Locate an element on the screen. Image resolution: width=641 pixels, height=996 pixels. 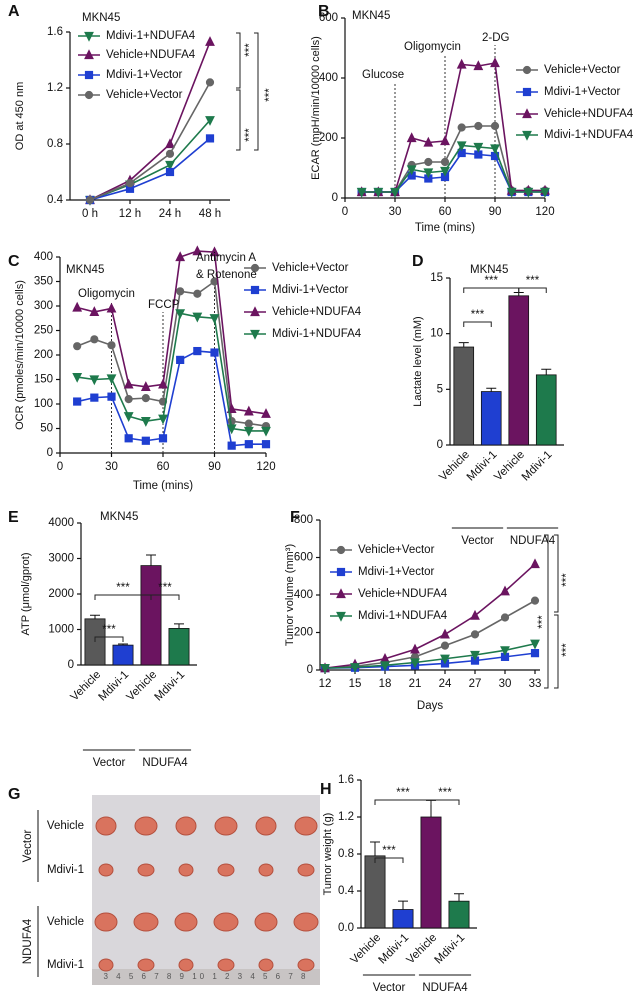
y-tick-label: 250 is located at coordinates (43, 331).